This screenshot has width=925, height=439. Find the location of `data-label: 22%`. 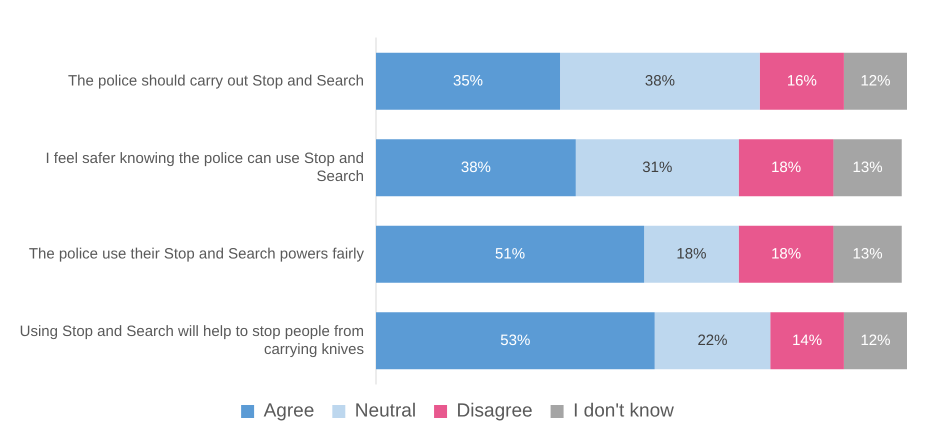

data-label: 22% is located at coordinates (712, 340).